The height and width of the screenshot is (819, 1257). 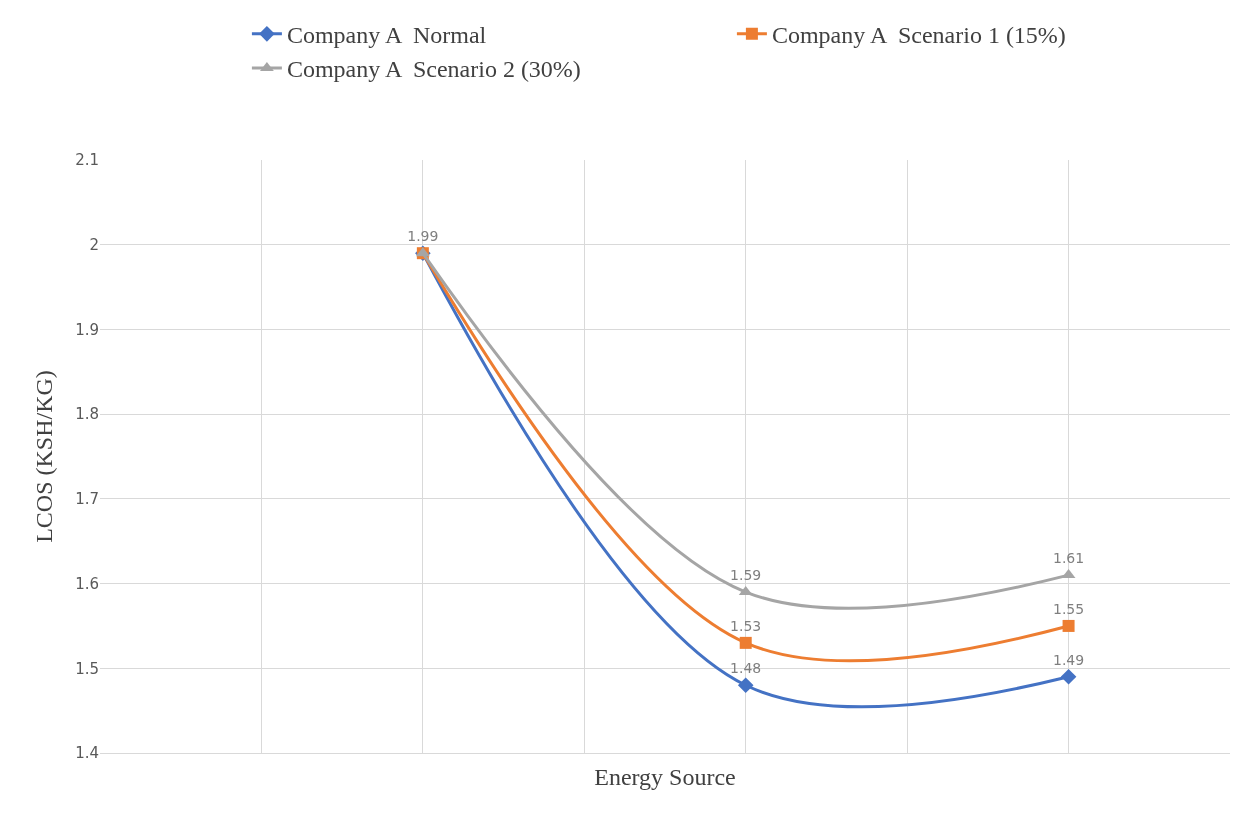 What do you see at coordinates (87, 160) in the screenshot?
I see `y-tick-label: 2.1` at bounding box center [87, 160].